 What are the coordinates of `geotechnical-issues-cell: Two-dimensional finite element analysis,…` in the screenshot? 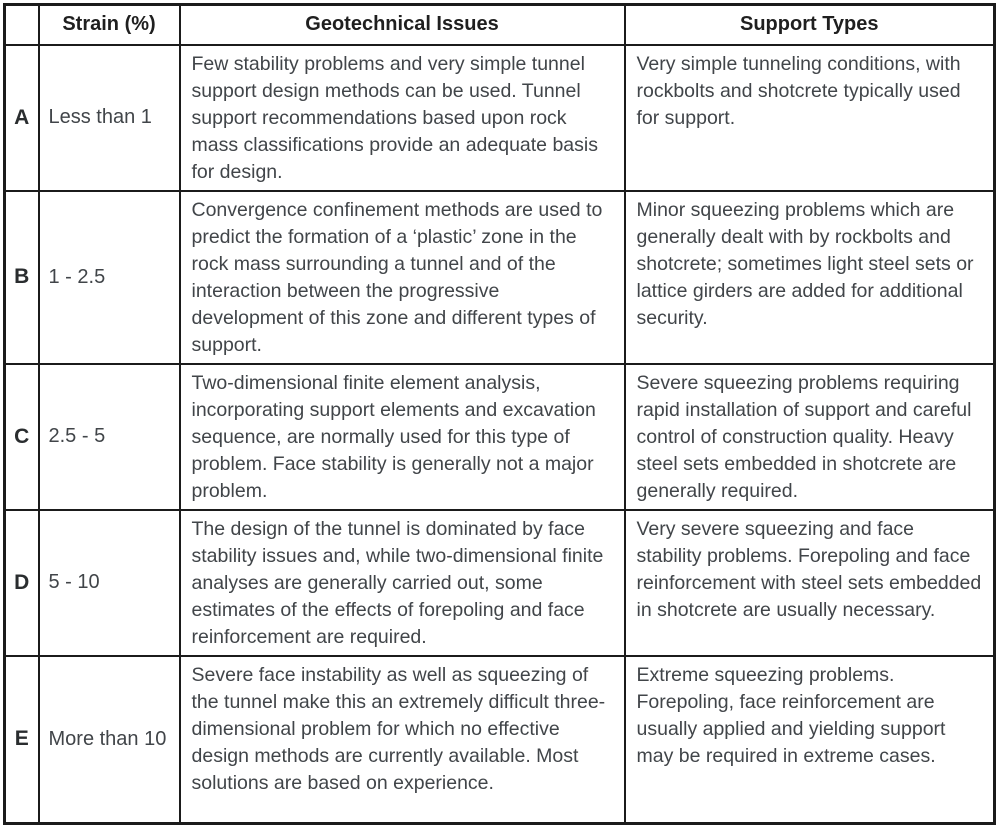 It's located at (402, 436).